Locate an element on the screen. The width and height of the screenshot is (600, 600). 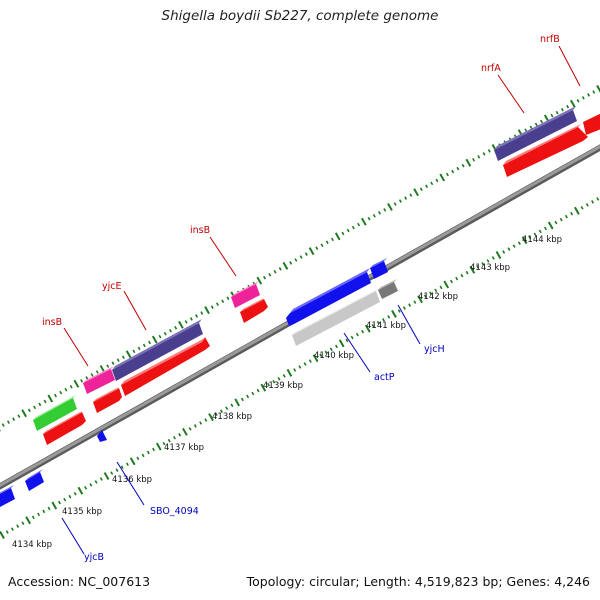
feature-yjcB is located at coordinates (7, 496).